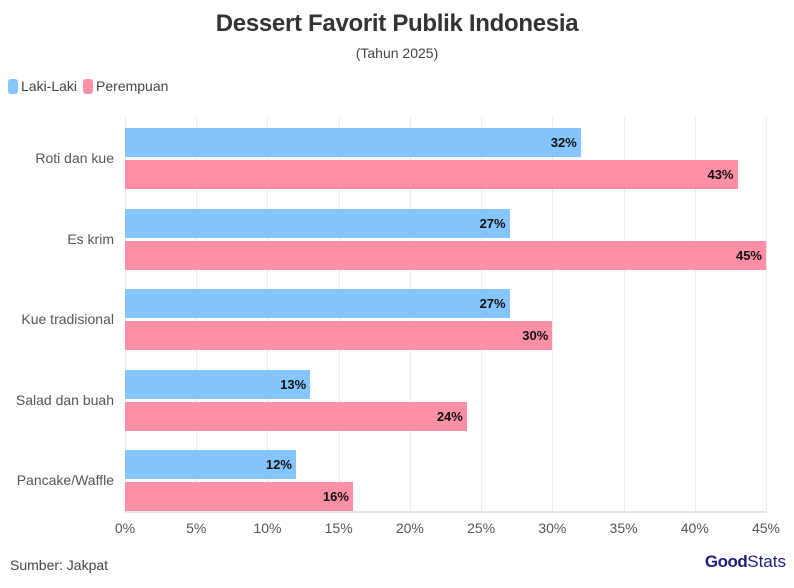  I want to click on x-tick-label: 45%, so click(766, 528).